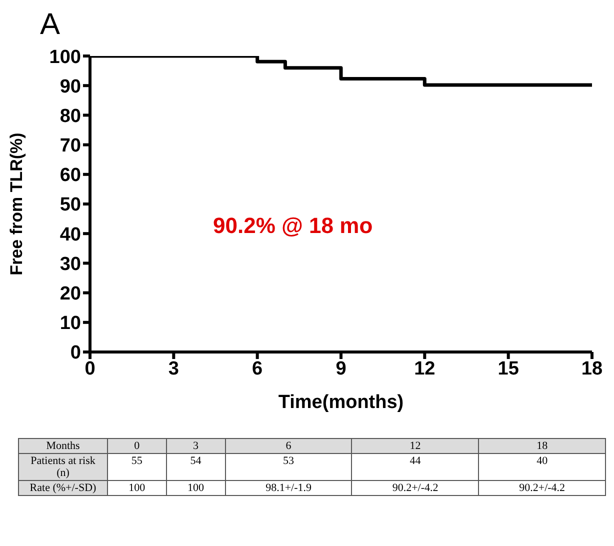 This screenshot has width=614, height=546. What do you see at coordinates (137, 467) in the screenshot?
I see `text: 55` at bounding box center [137, 467].